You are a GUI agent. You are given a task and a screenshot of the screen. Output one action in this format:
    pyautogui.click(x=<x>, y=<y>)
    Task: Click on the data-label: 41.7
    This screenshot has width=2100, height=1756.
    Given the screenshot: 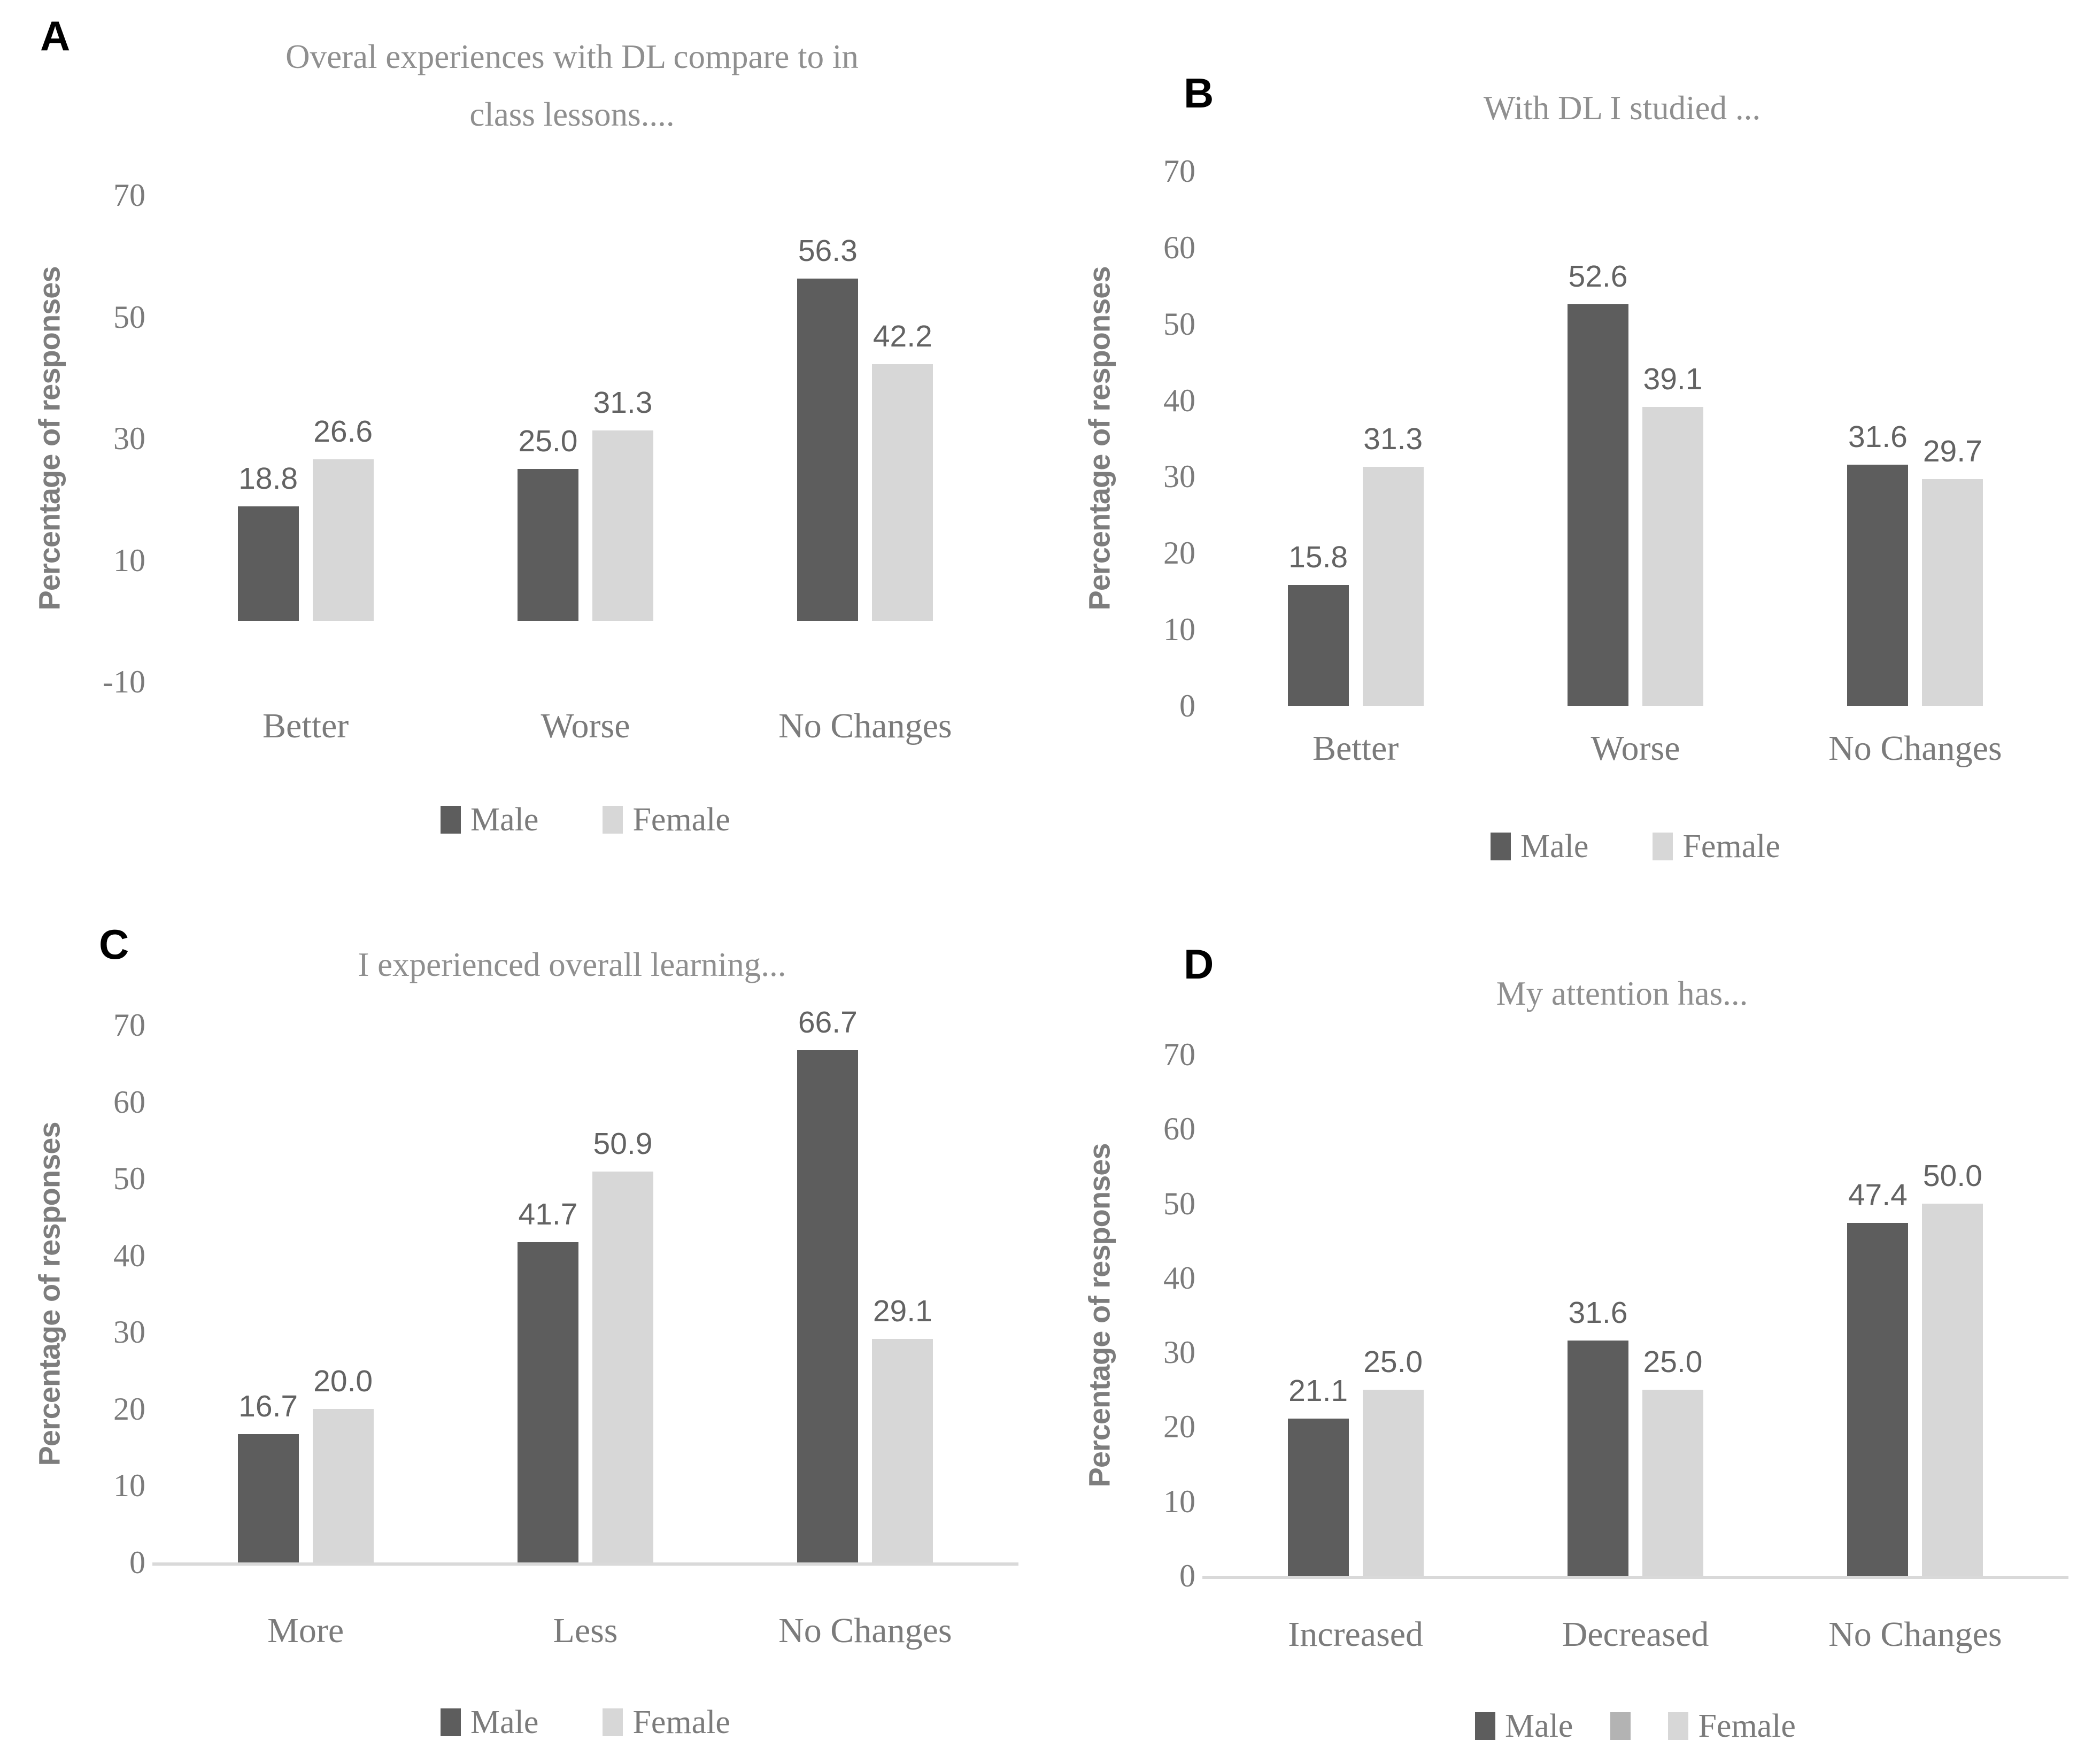 What is the action you would take?
    pyautogui.click(x=548, y=1214)
    